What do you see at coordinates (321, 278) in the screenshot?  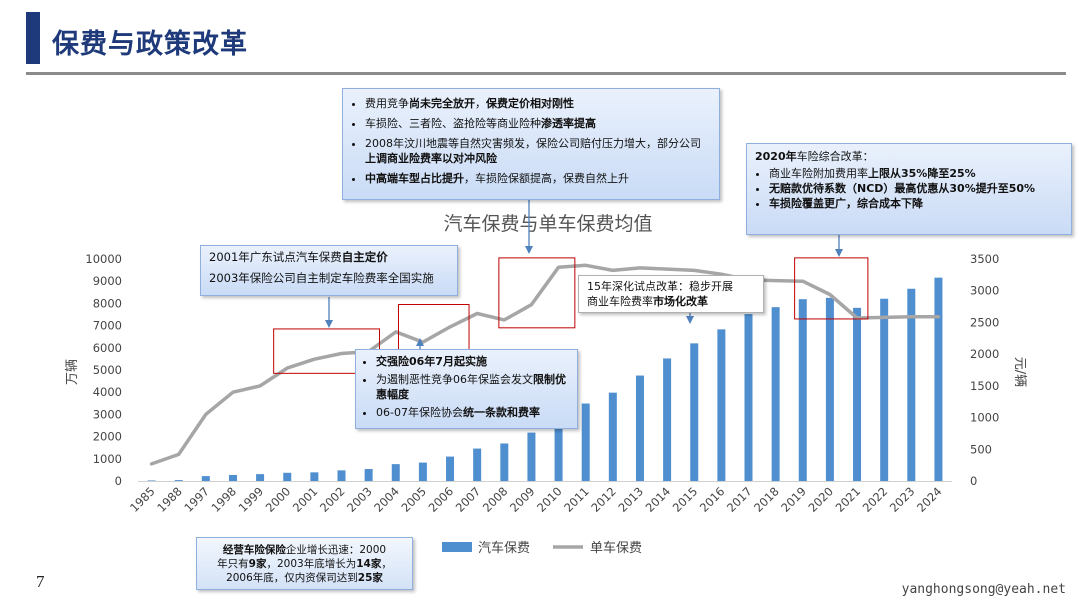 I see `callout-line: 2003年保险公司自主制定车险费率全国实施` at bounding box center [321, 278].